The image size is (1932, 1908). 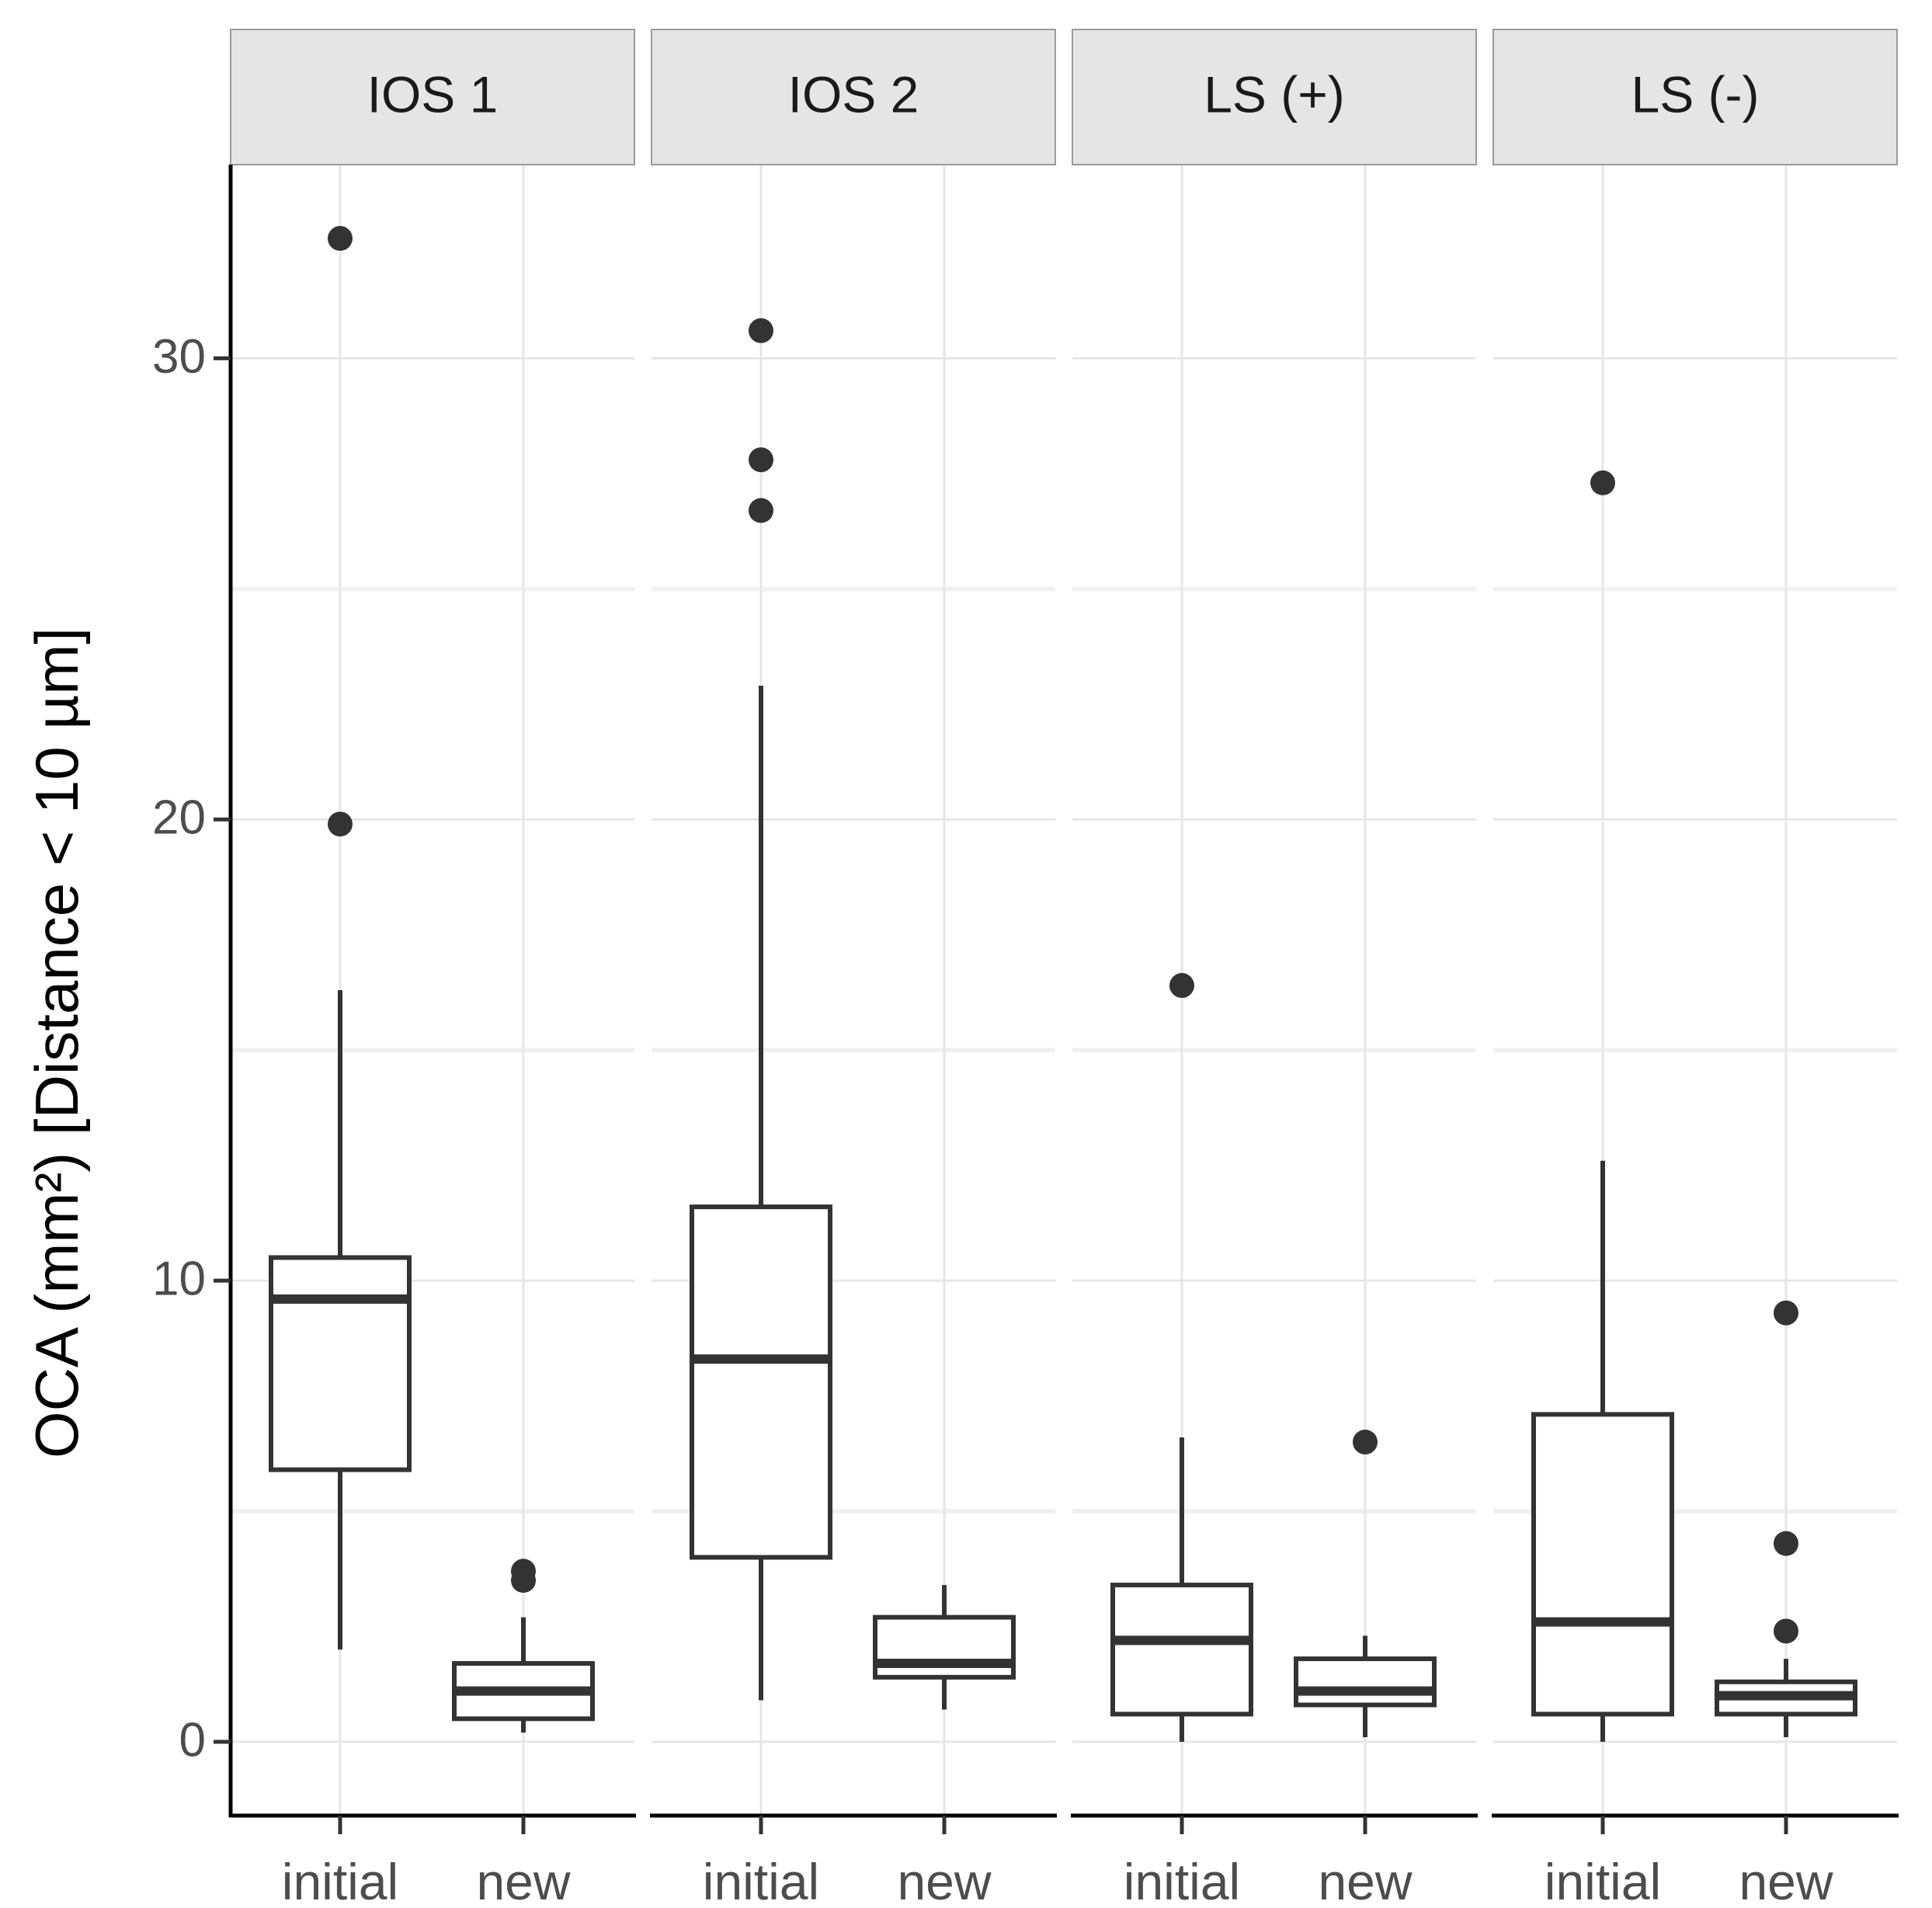 I want to click on box-ios-2-new, so click(x=944, y=1647).